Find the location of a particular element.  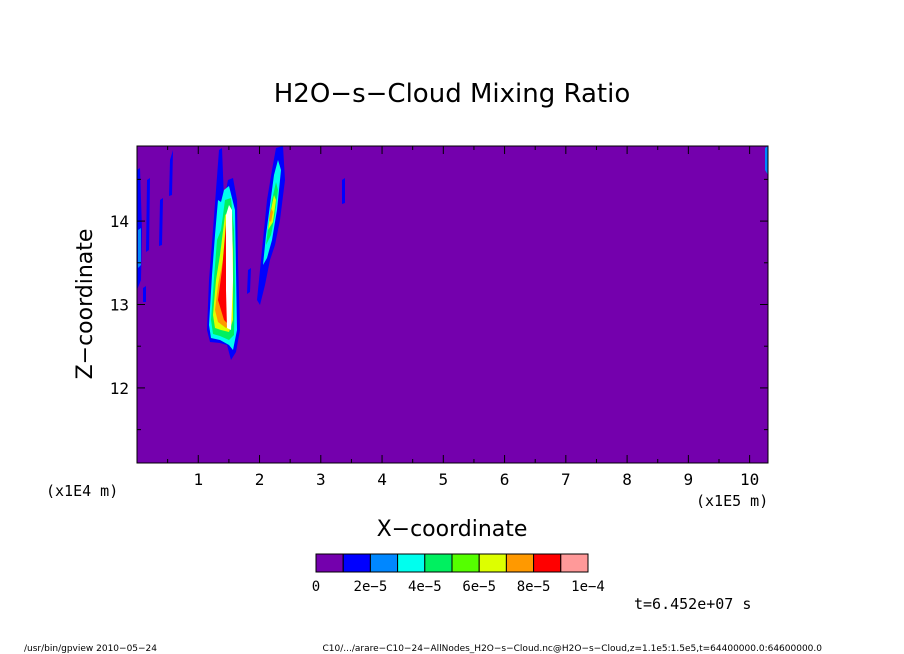

y-tick-label: 14 is located at coordinates (119, 221).